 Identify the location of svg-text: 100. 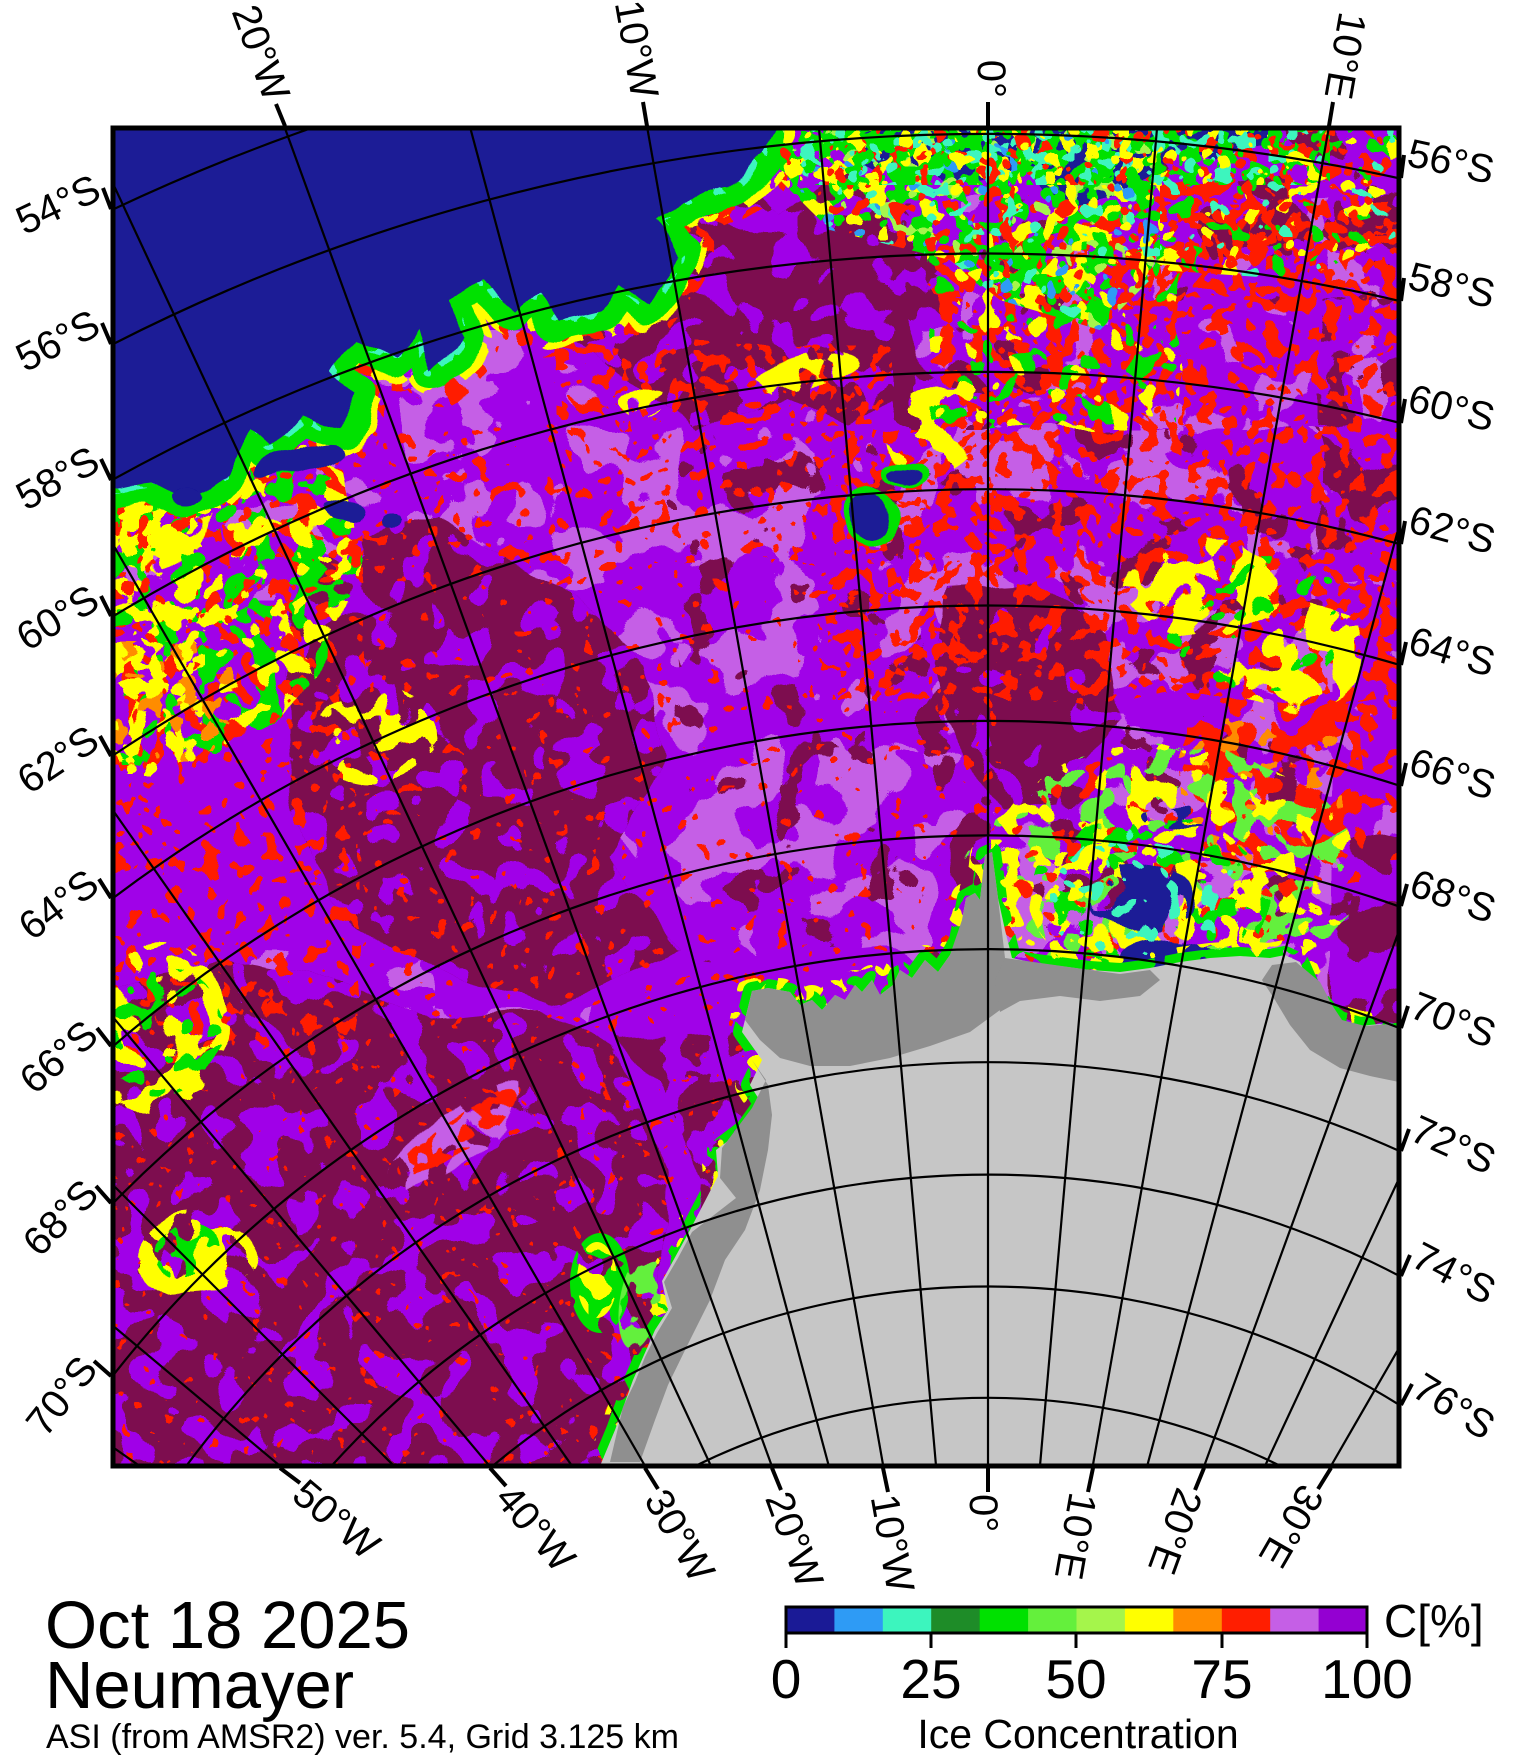
(1367, 1679).